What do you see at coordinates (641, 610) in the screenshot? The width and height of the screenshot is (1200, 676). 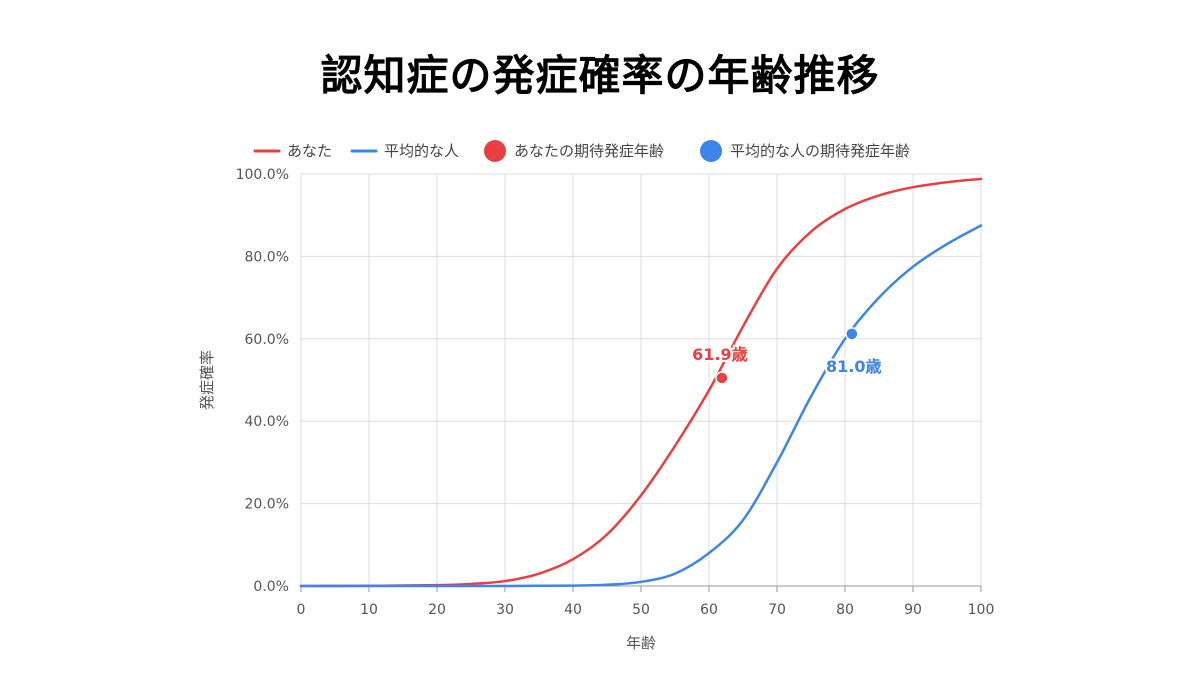 I see `x-tick-label: 50` at bounding box center [641, 610].